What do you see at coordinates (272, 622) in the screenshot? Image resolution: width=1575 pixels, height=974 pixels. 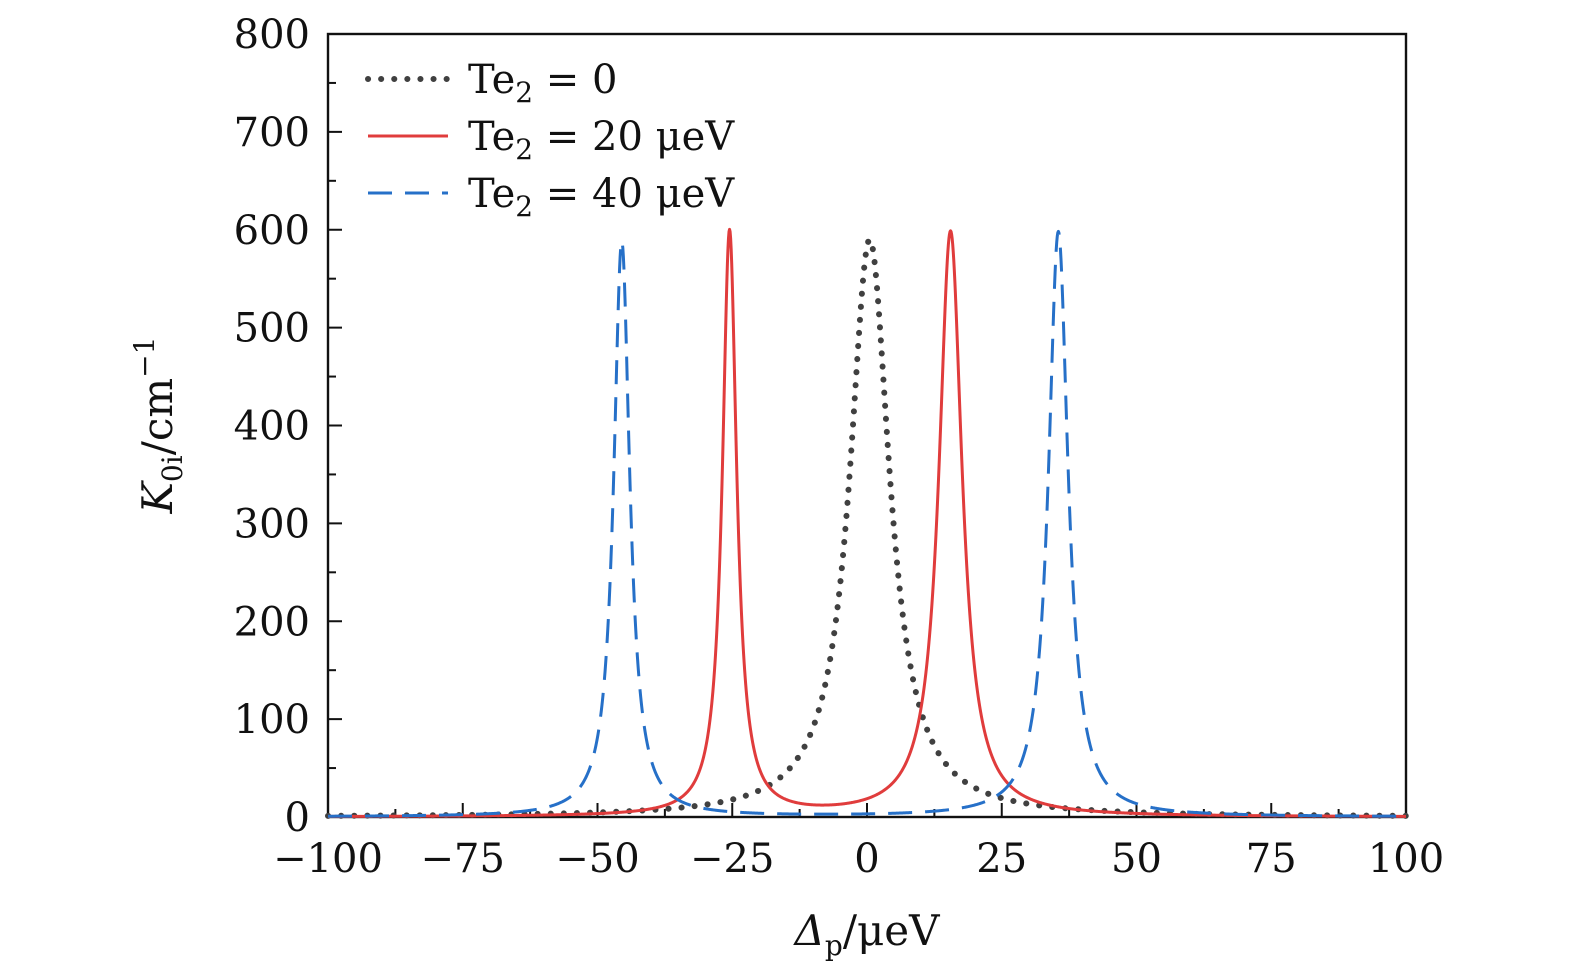 I see `y-tick-label: 200` at bounding box center [272, 622].